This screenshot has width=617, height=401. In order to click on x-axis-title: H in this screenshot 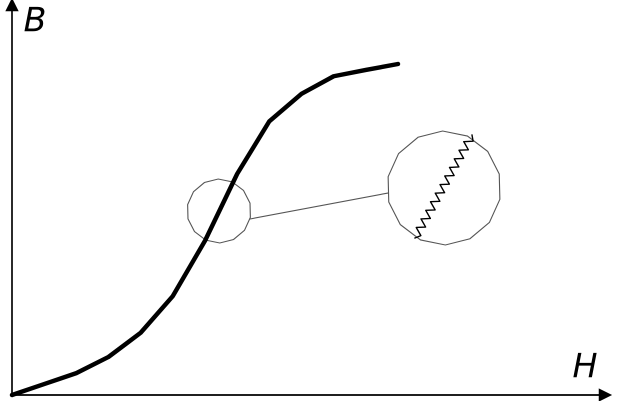, I will do `click(585, 365)`.